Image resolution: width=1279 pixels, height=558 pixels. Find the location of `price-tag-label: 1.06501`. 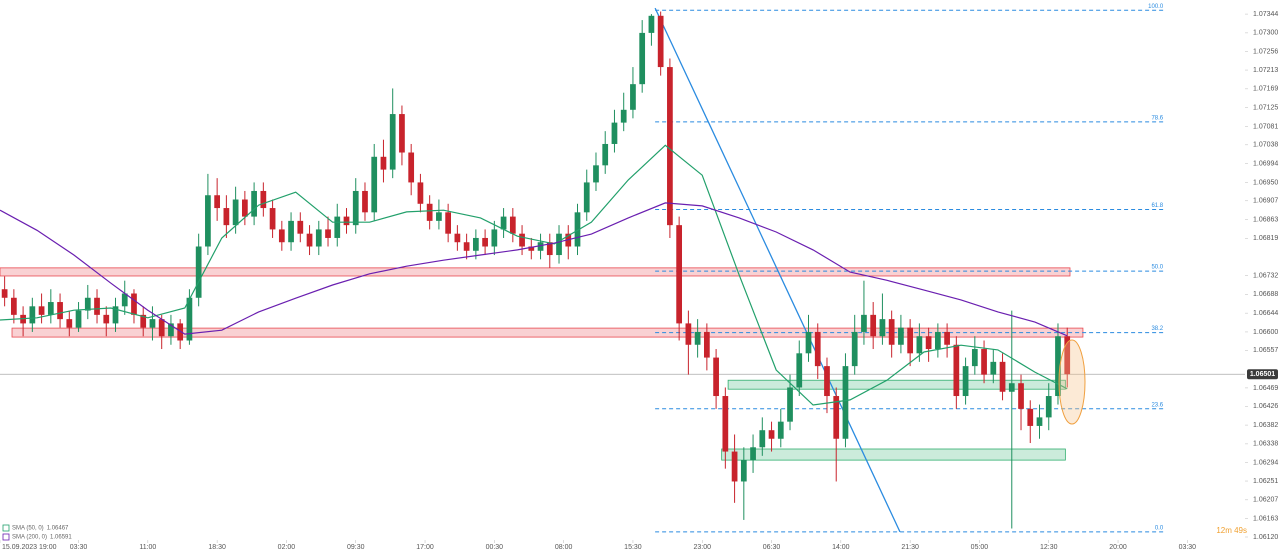

price-tag-label: 1.06501 is located at coordinates (1262, 374).